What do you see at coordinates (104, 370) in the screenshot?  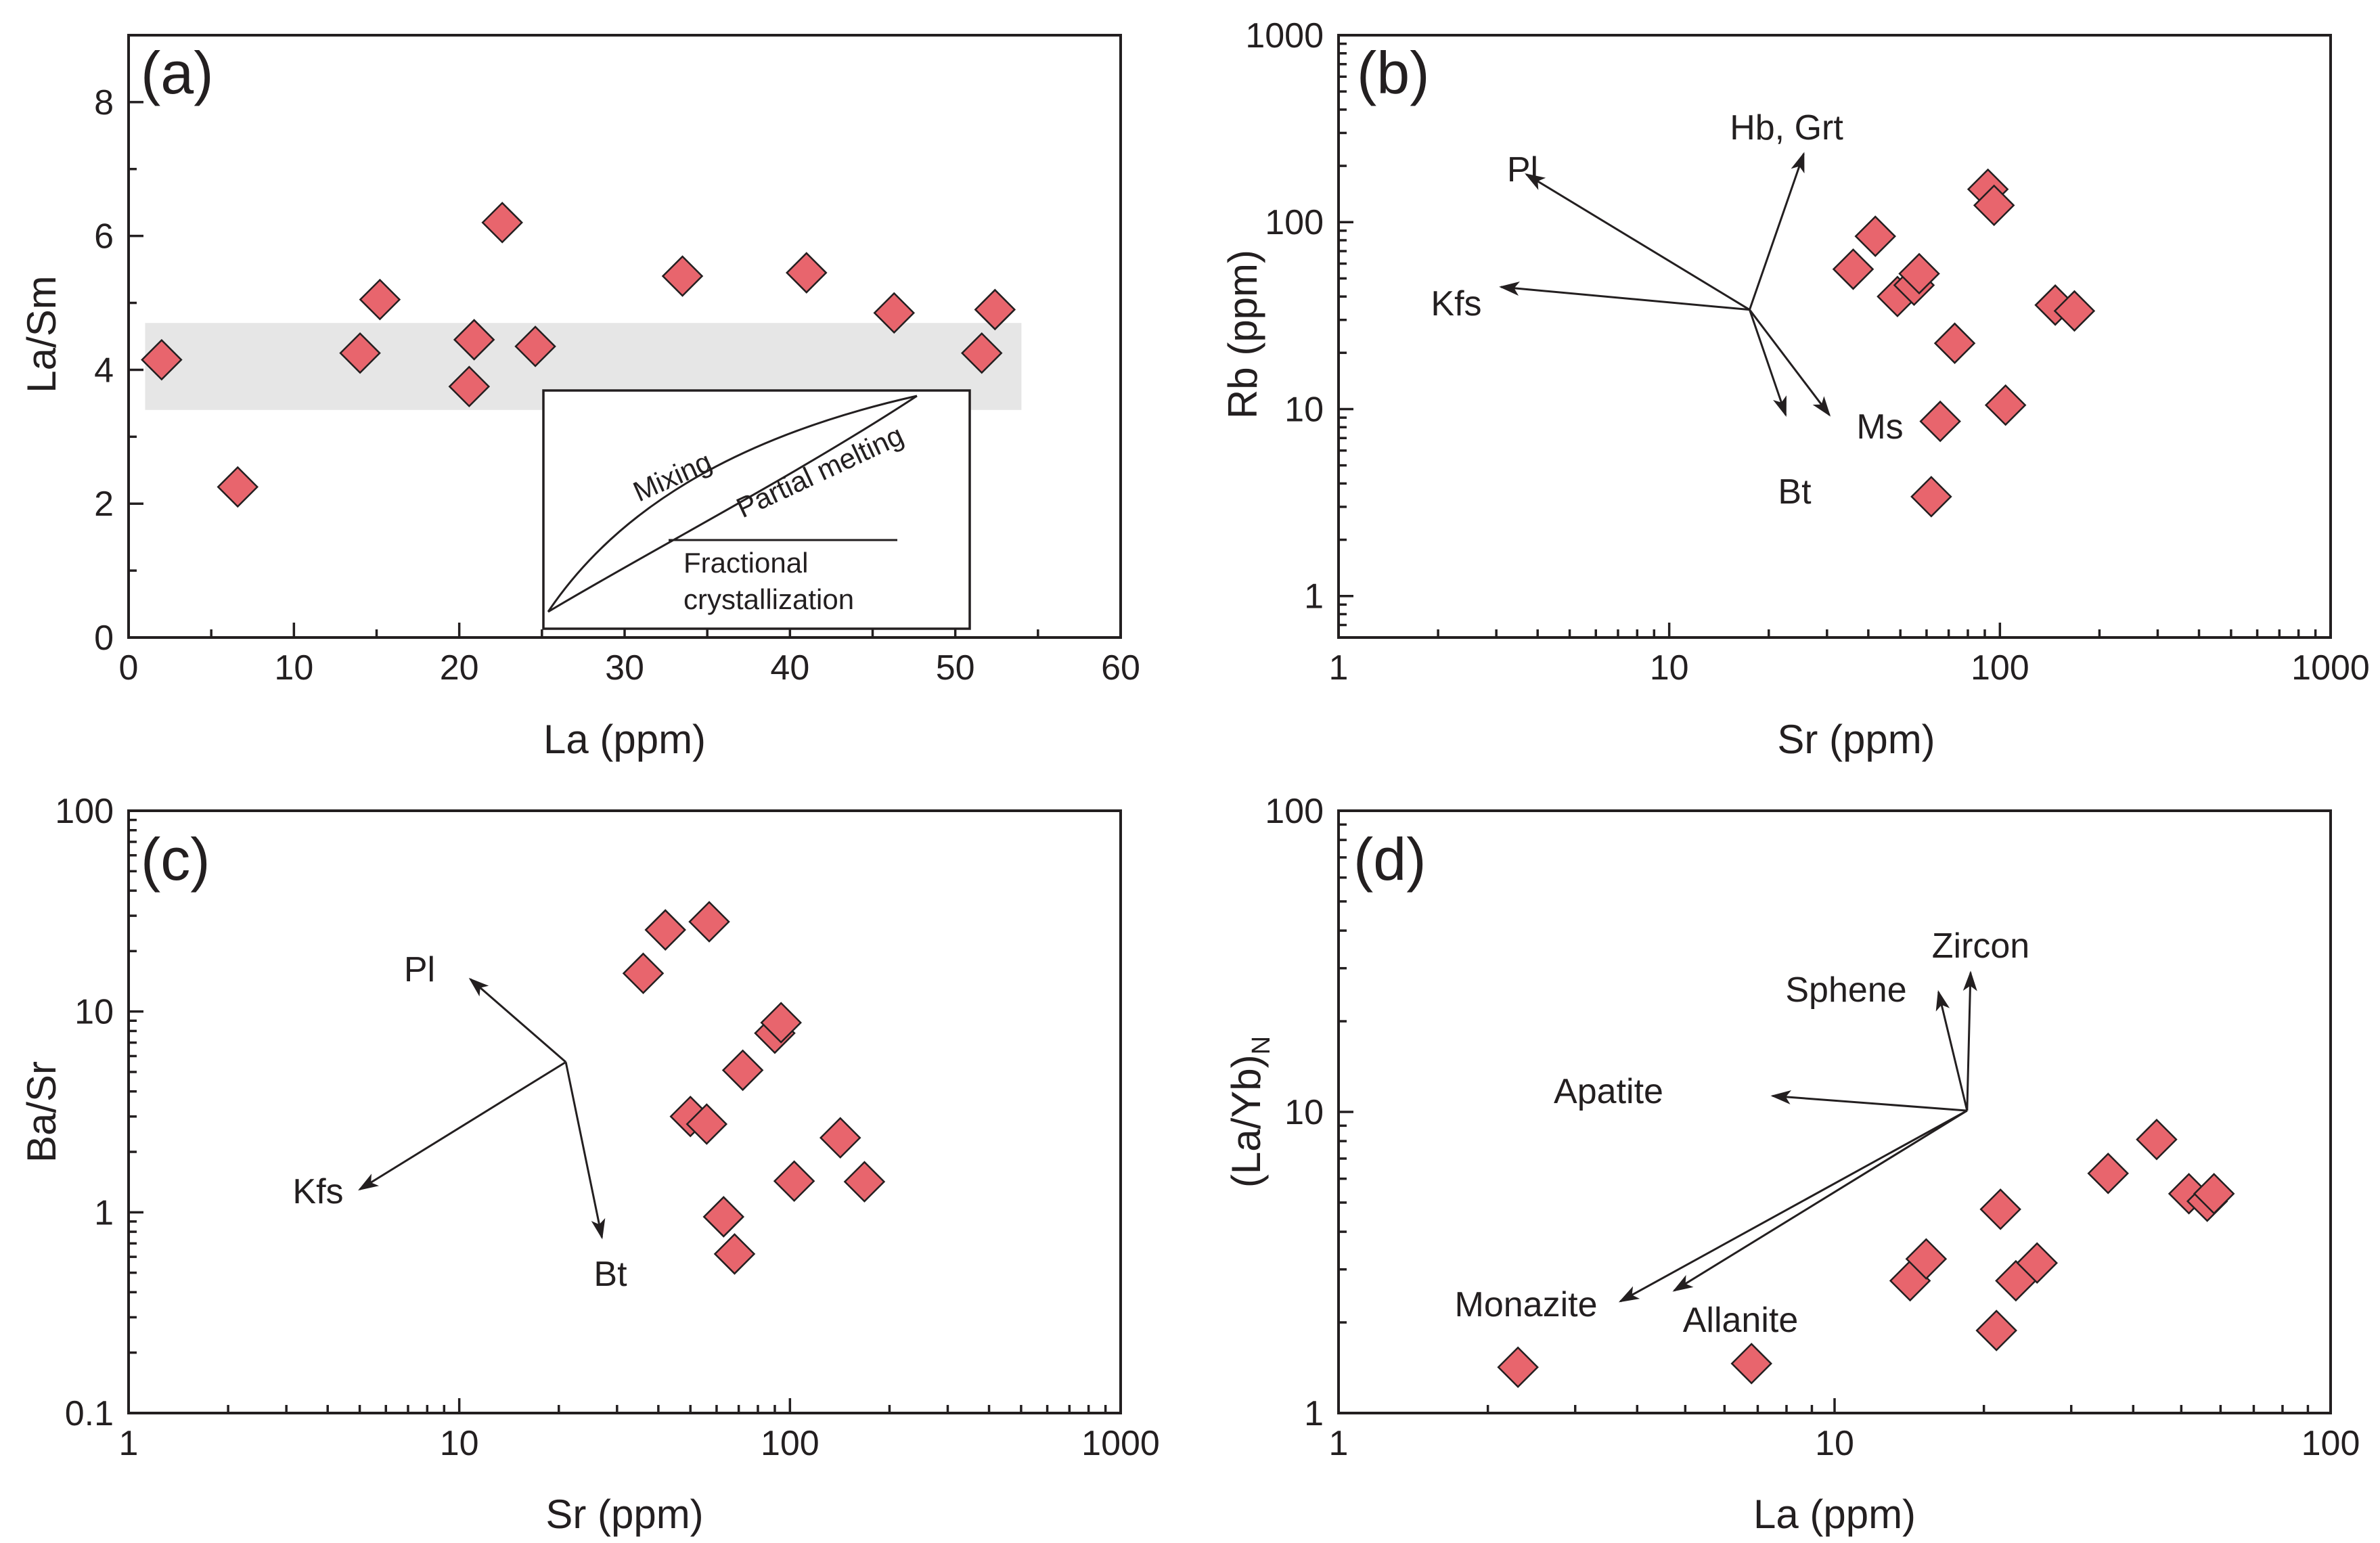 I see `y-tick-label: 4` at bounding box center [104, 370].